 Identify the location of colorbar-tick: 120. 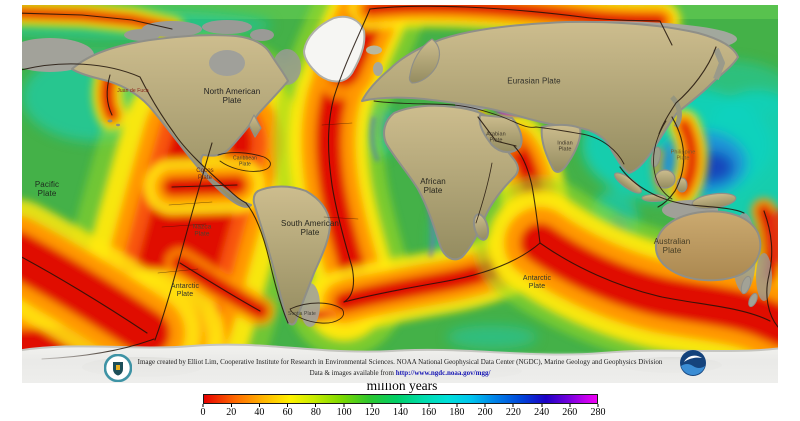
(372, 411).